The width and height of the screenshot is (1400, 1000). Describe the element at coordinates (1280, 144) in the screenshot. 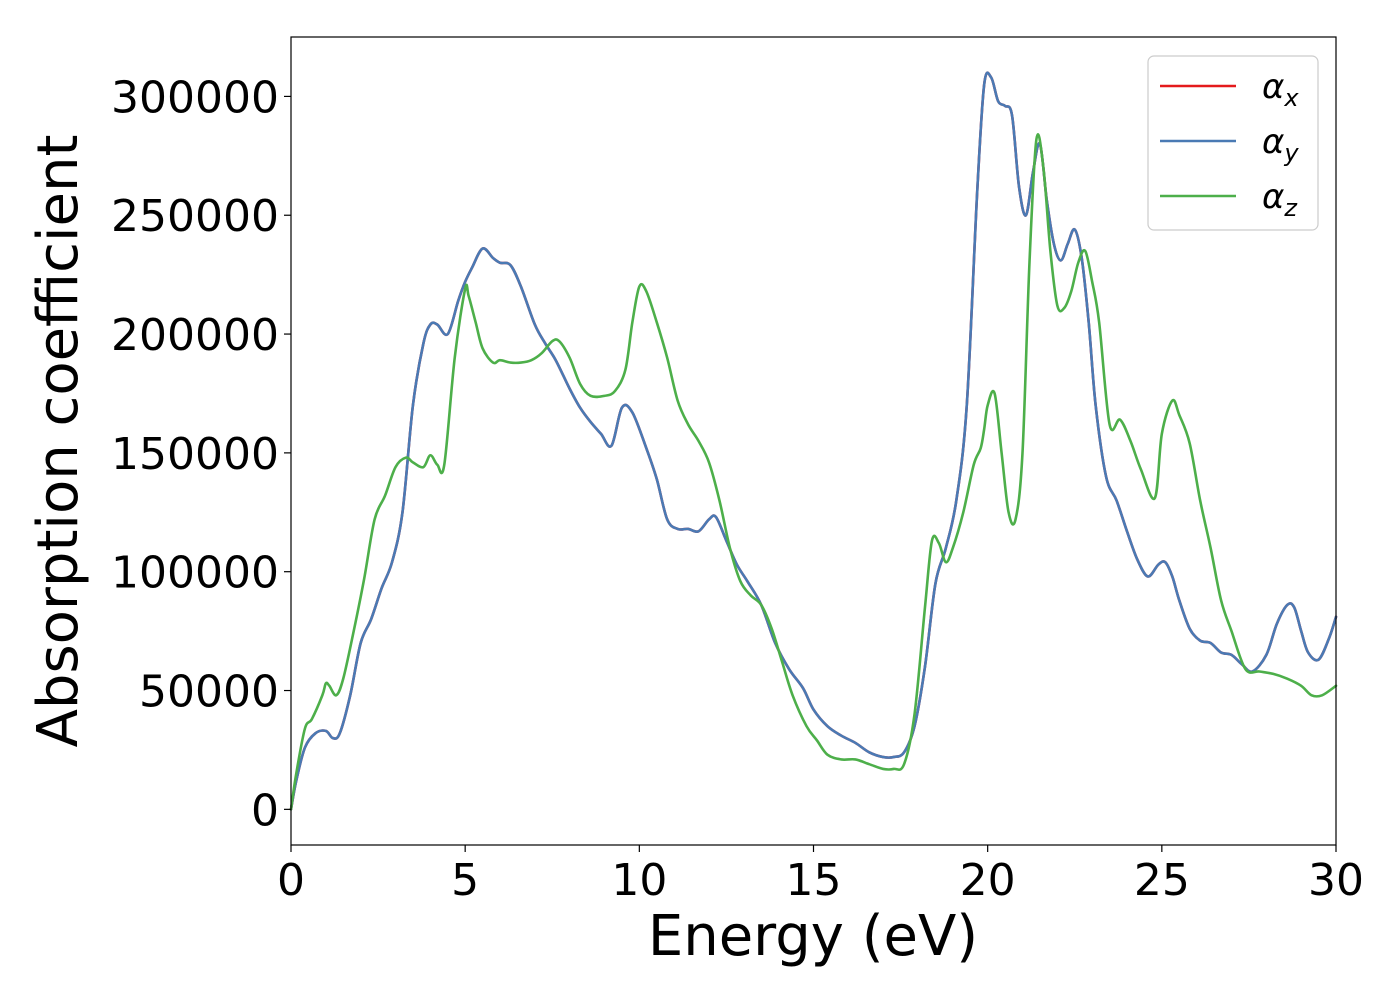

I see `legend-label-y: αy` at that location.